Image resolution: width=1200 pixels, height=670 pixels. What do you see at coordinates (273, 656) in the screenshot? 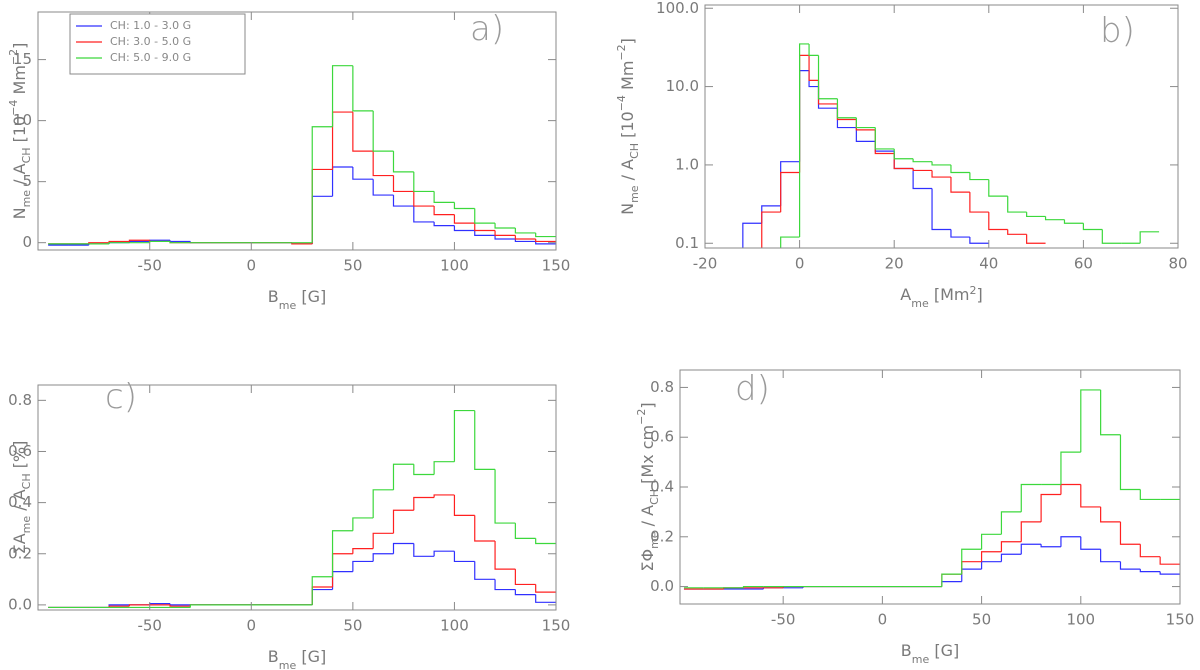
I see `label-part: B` at bounding box center [273, 656].